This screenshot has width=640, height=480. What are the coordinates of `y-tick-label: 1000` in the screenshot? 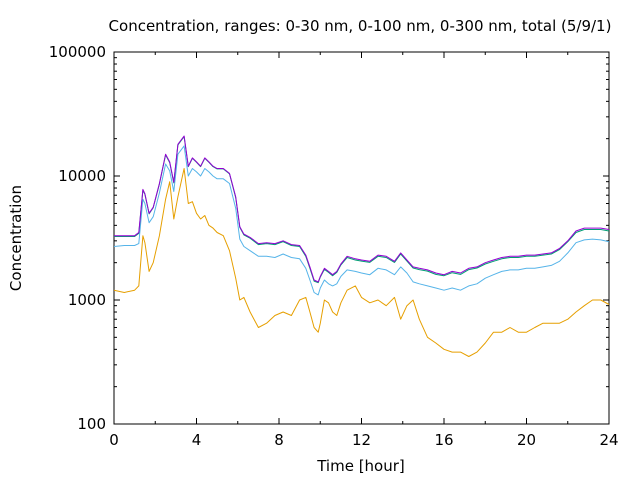 It's located at (87, 300).